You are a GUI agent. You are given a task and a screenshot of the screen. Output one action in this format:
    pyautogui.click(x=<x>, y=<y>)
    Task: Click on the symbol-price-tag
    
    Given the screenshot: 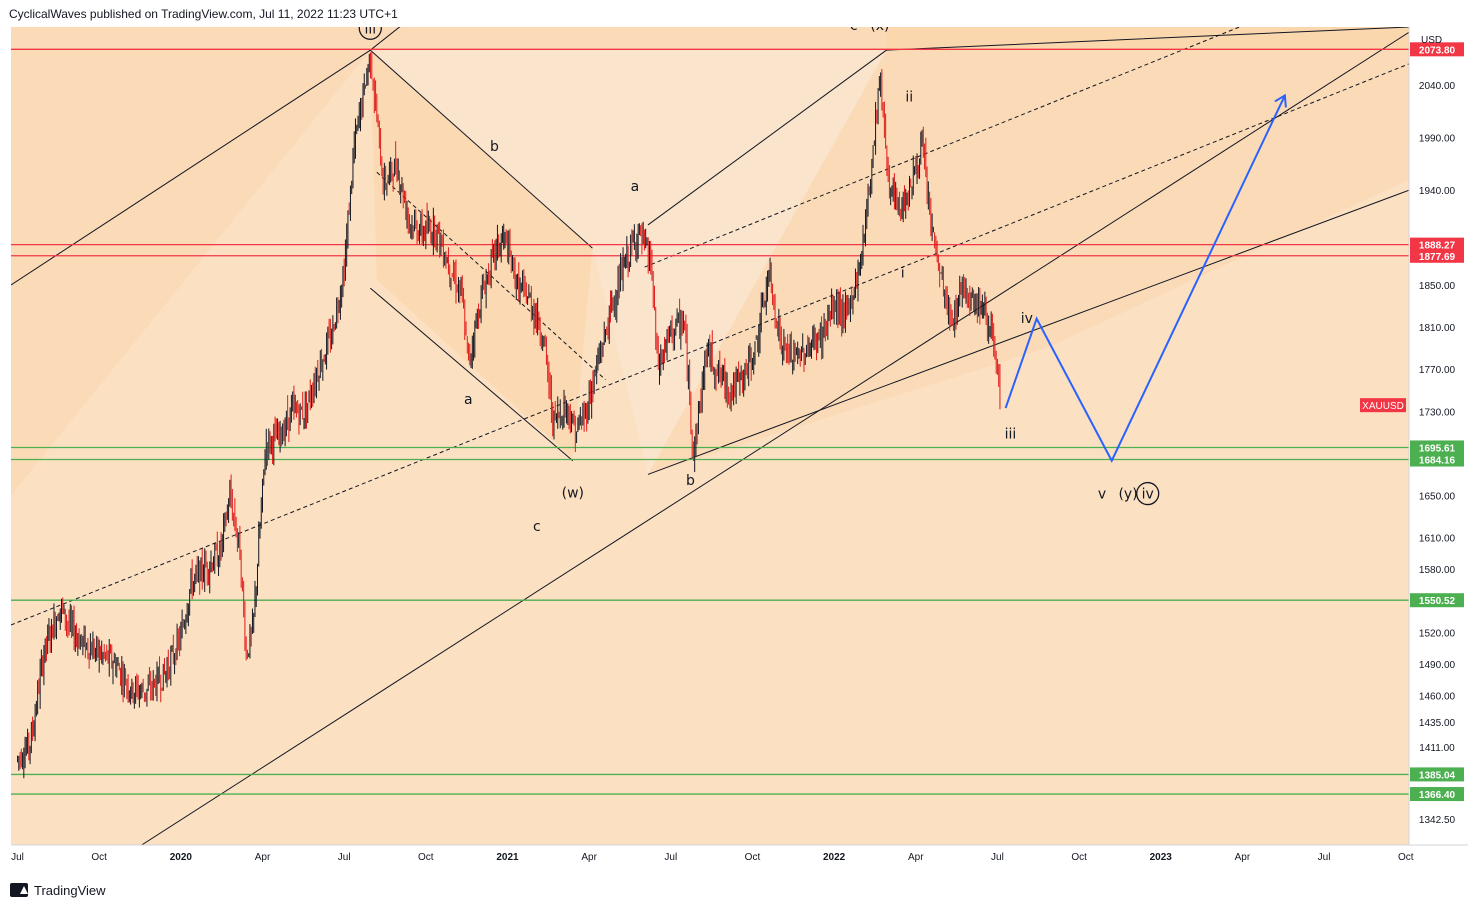 What is the action you would take?
    pyautogui.click(x=1383, y=405)
    